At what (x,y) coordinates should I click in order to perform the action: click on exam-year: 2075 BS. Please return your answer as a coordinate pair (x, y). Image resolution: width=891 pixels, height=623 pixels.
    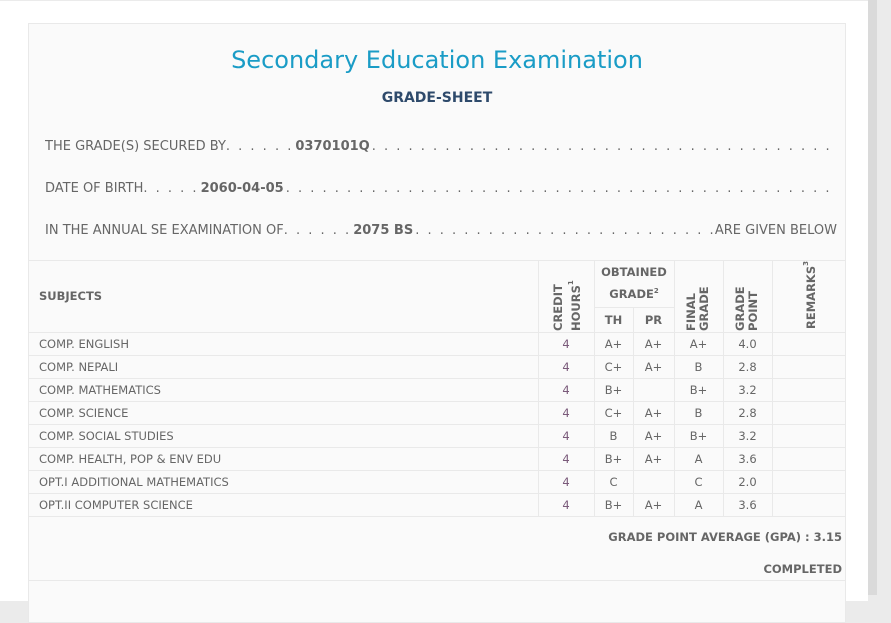
    Looking at the image, I should click on (383, 230).